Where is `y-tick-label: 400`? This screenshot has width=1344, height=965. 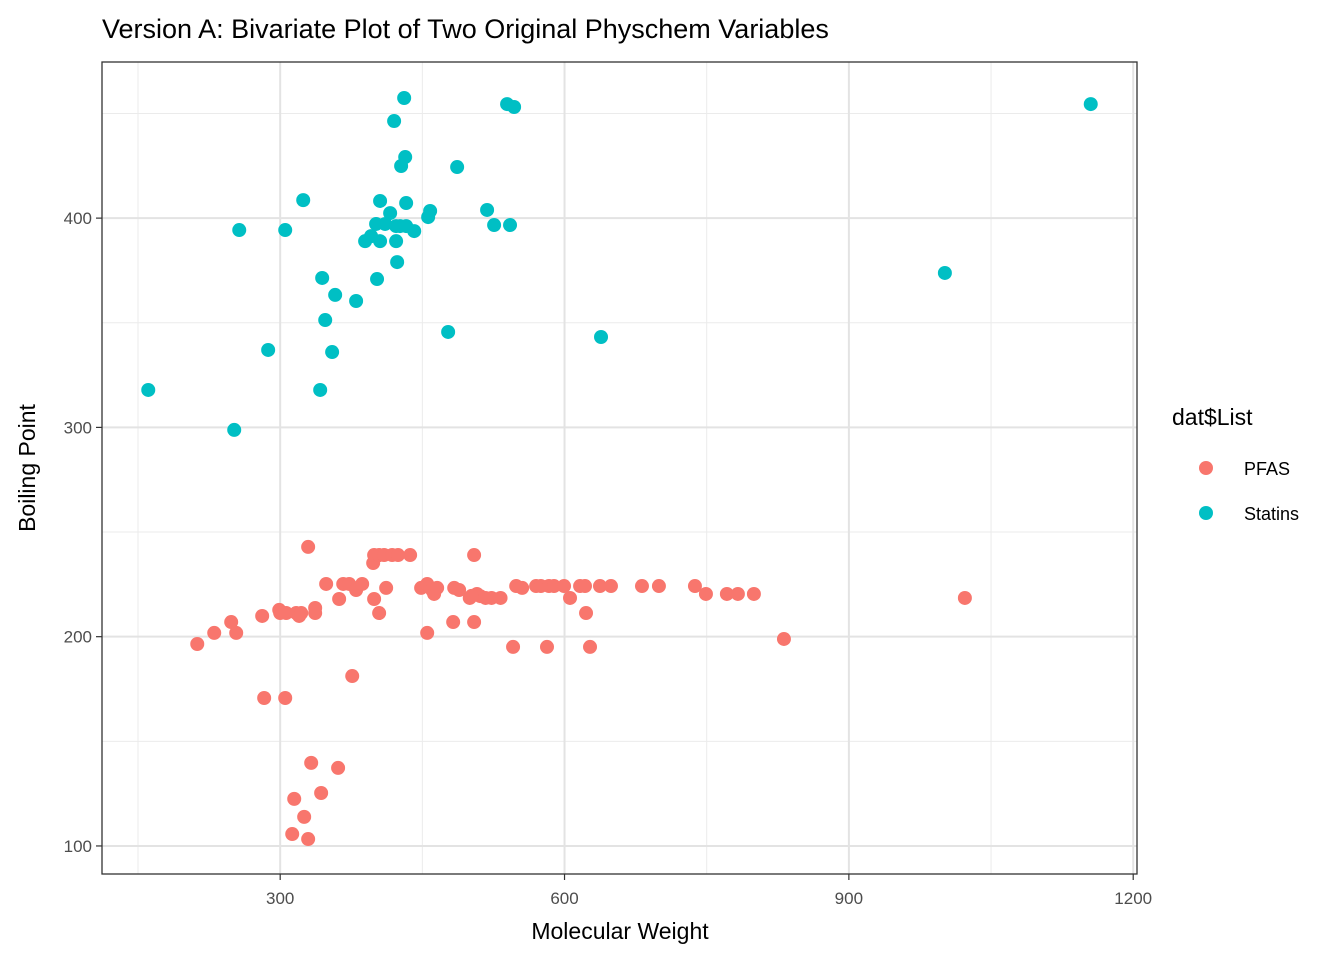
y-tick-label: 400 is located at coordinates (78, 218).